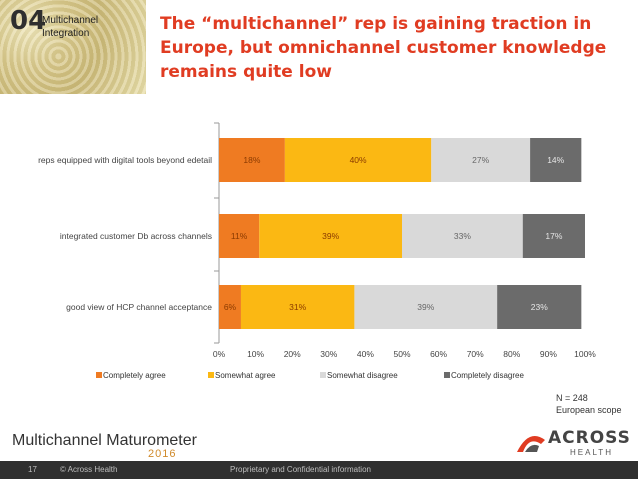  I want to click on category-label: good view of HCP channel acceptance, so click(139, 307).